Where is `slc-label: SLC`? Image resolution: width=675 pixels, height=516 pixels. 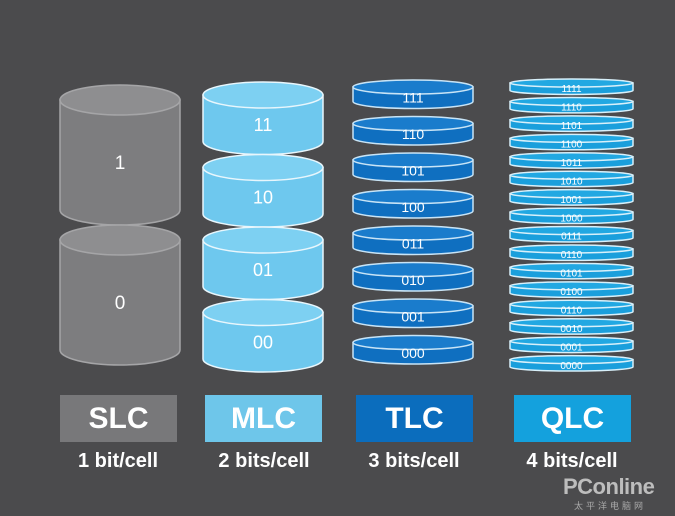 slc-label: SLC is located at coordinates (118, 418).